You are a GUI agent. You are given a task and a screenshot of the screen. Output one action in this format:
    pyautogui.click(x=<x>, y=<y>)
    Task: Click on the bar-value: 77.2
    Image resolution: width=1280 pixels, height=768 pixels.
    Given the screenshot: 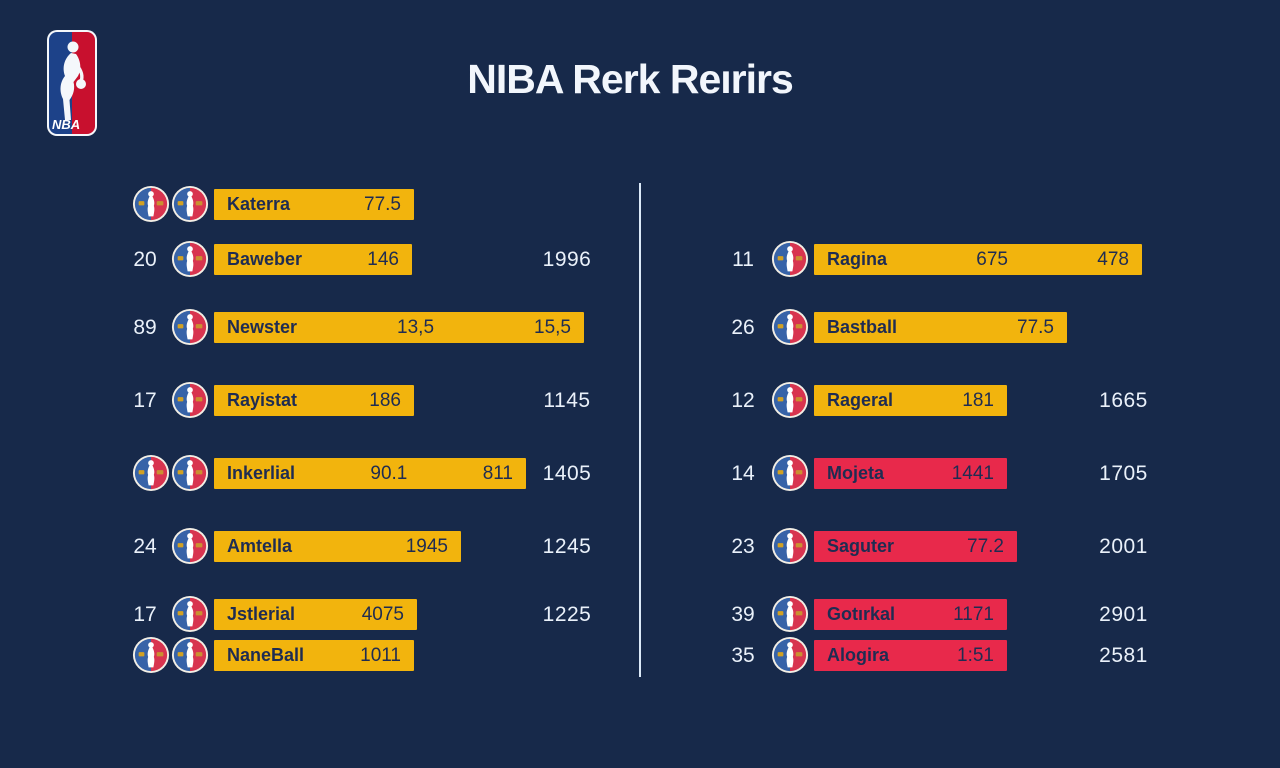 What is the action you would take?
    pyautogui.click(x=985, y=546)
    